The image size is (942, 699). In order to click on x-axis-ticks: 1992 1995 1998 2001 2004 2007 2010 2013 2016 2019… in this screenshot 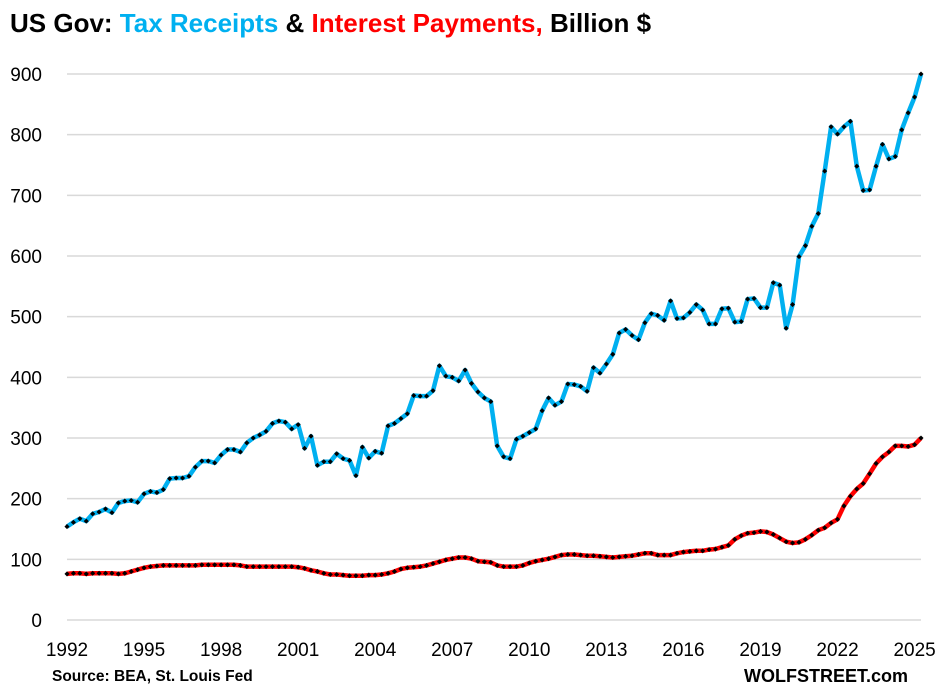, I will do `click(491, 650)`.